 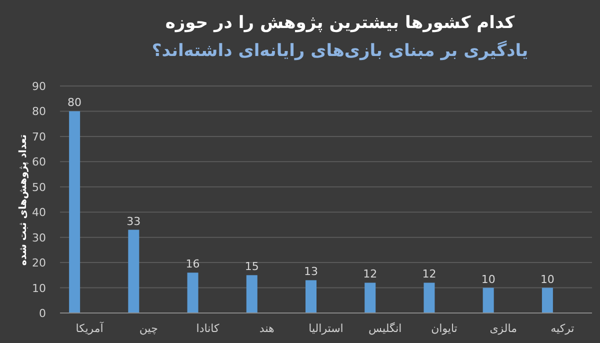 What do you see at coordinates (340, 23) in the screenshot?
I see `chart-title: کدام کشورها بیشترین پژوهش را در حوزه` at bounding box center [340, 23].